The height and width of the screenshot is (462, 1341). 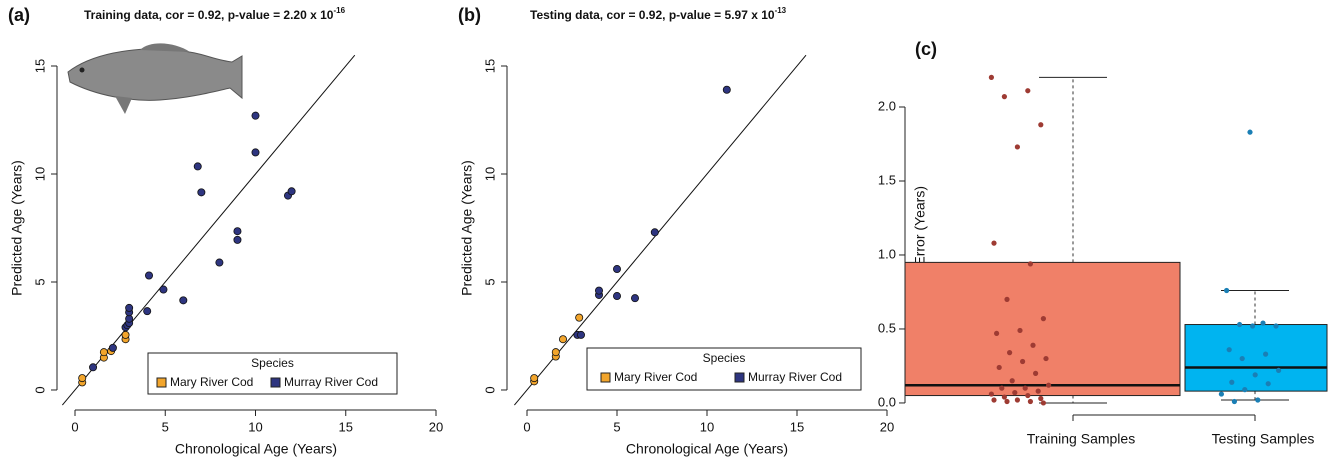 What do you see at coordinates (39, 174) in the screenshot?
I see `y-tick-label: 10` at bounding box center [39, 174].